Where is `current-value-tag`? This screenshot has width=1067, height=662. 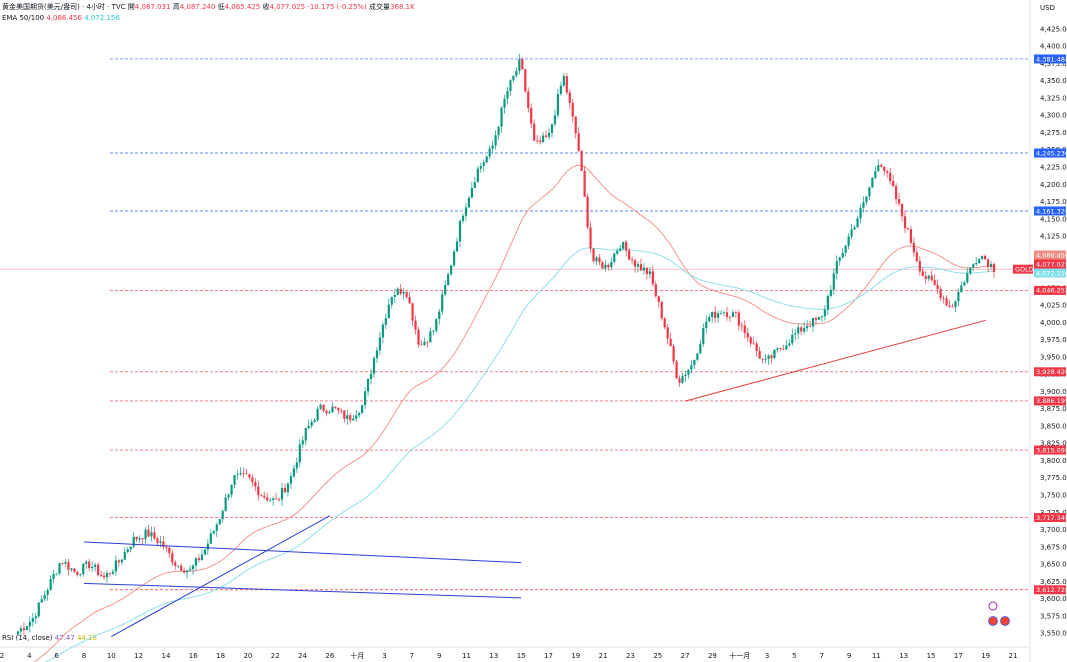 current-value-tag is located at coordinates (1050, 255).